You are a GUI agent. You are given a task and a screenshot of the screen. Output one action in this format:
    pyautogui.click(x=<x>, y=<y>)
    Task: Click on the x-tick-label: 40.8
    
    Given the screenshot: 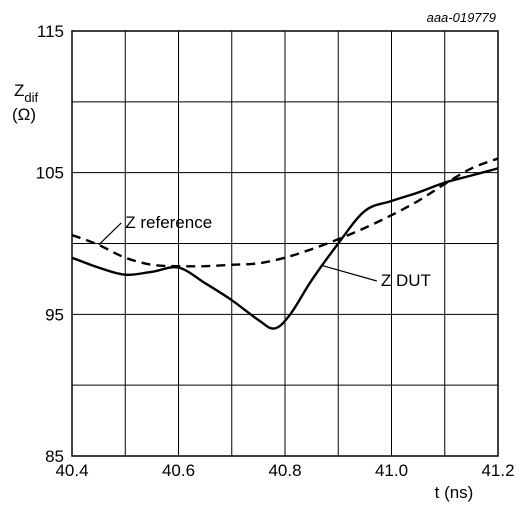 What is the action you would take?
    pyautogui.click(x=284, y=470)
    